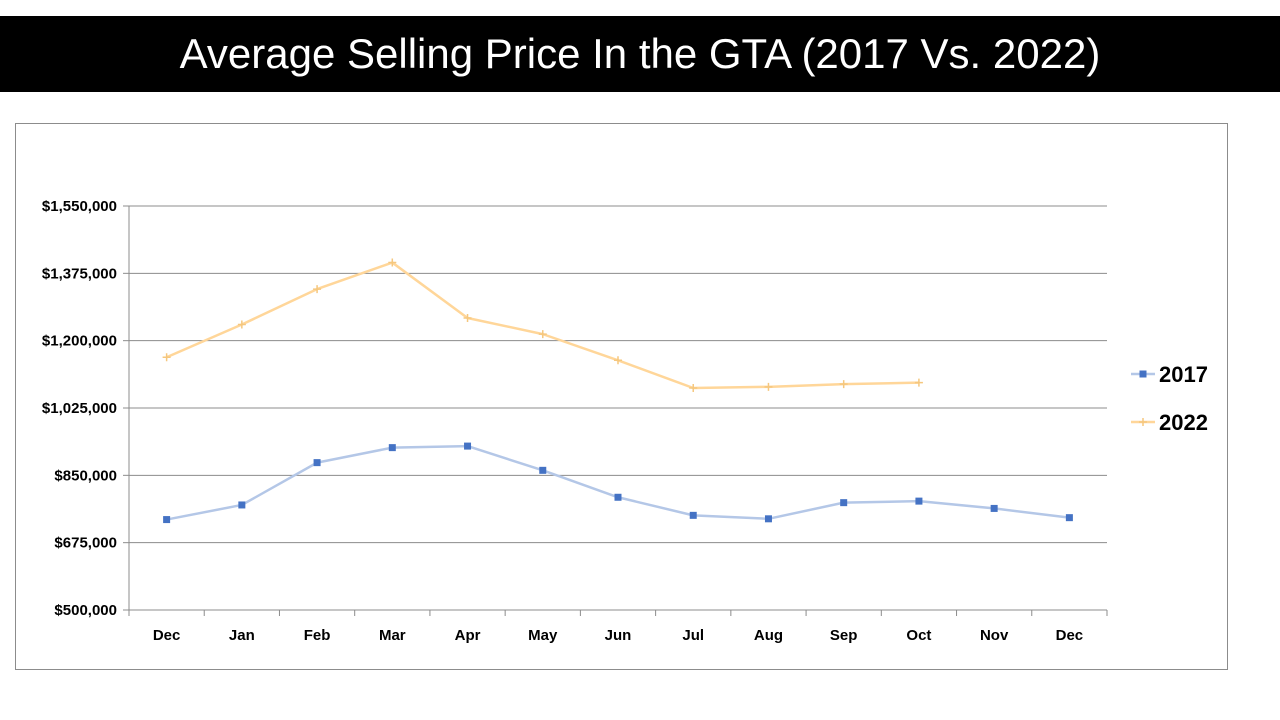 The image size is (1280, 720). I want to click on legend-entry-2017: 2017, so click(1169, 374).